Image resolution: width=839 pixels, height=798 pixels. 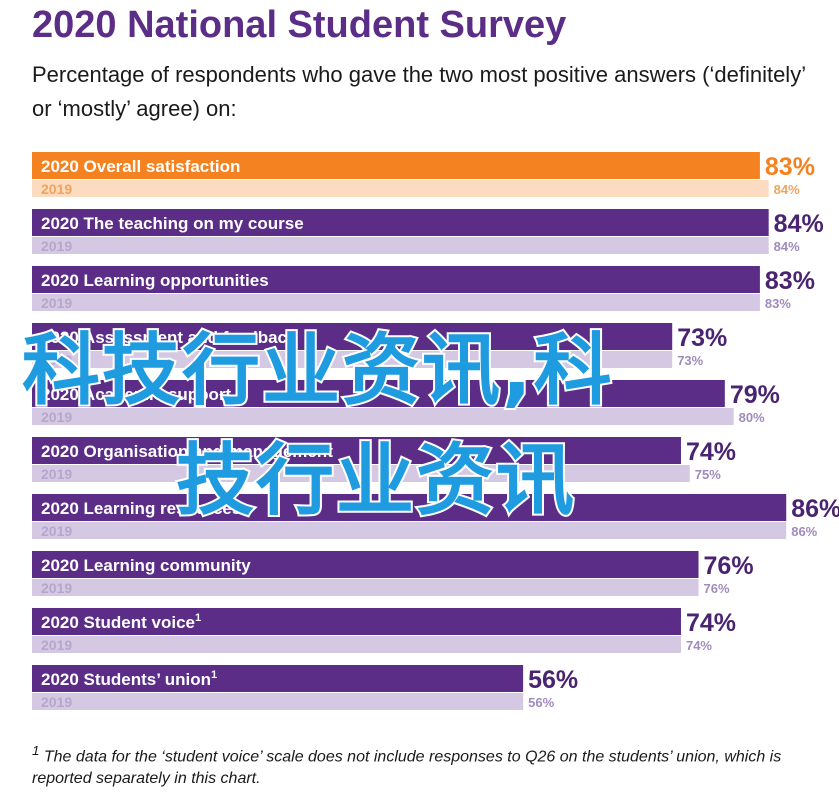 I want to click on value-label-2019: 73%, so click(x=690, y=360).